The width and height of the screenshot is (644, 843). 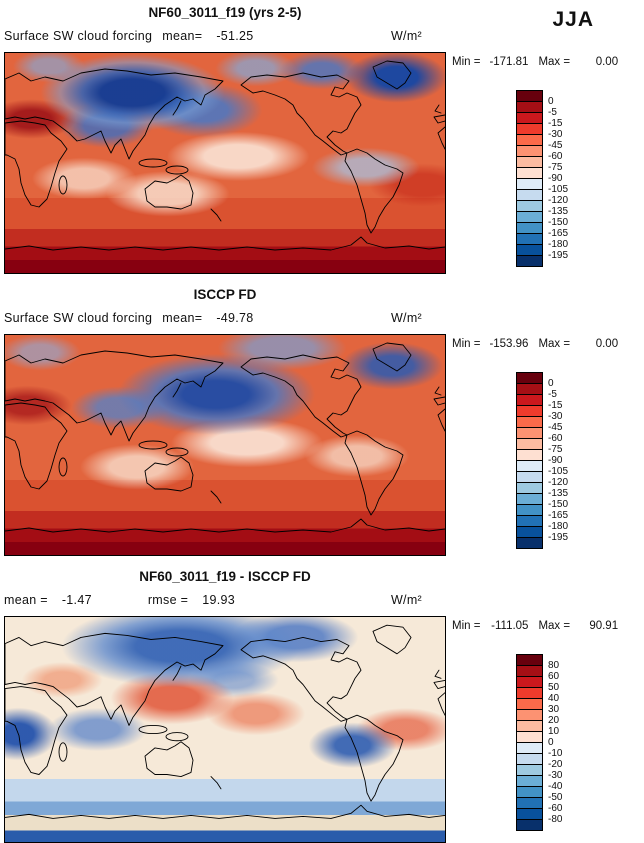 I want to click on colorbar: 80 60 50 40 30 20 10 0 -10 -20 -30 -40 -50 -60 -80, so click(x=579, y=742).